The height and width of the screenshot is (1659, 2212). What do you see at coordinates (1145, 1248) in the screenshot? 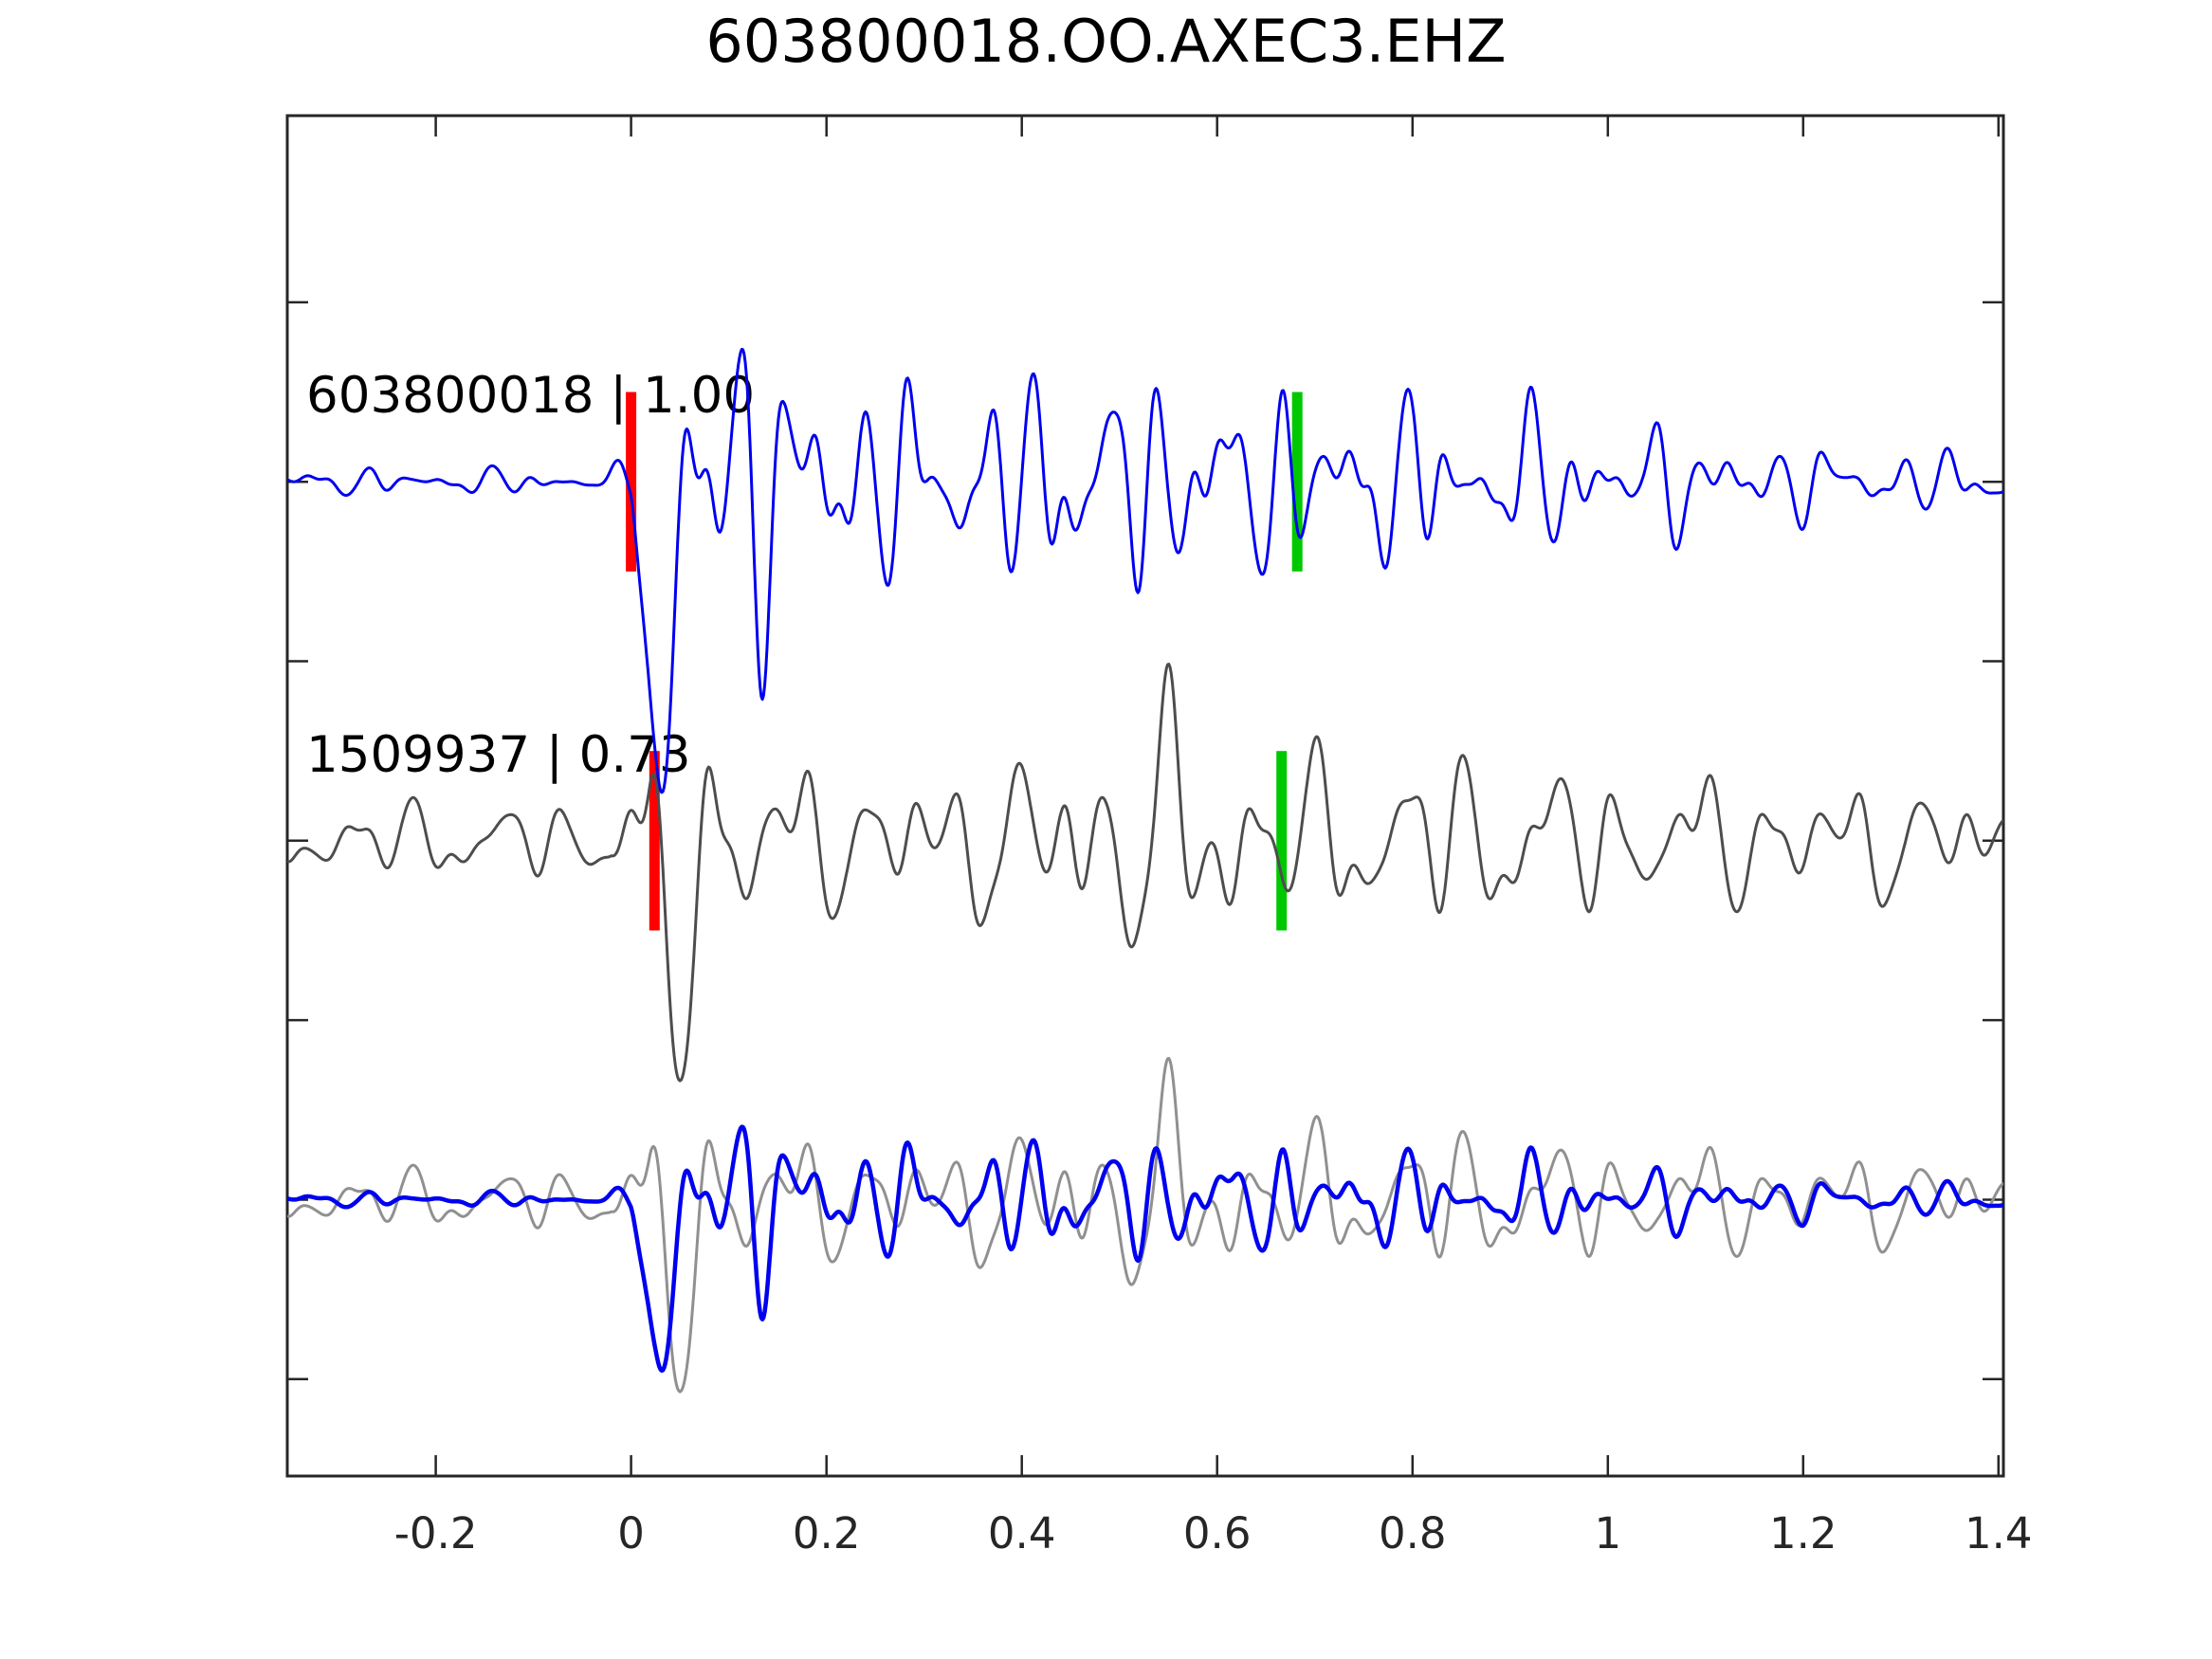
I see `waveform-overlay-template` at bounding box center [1145, 1248].